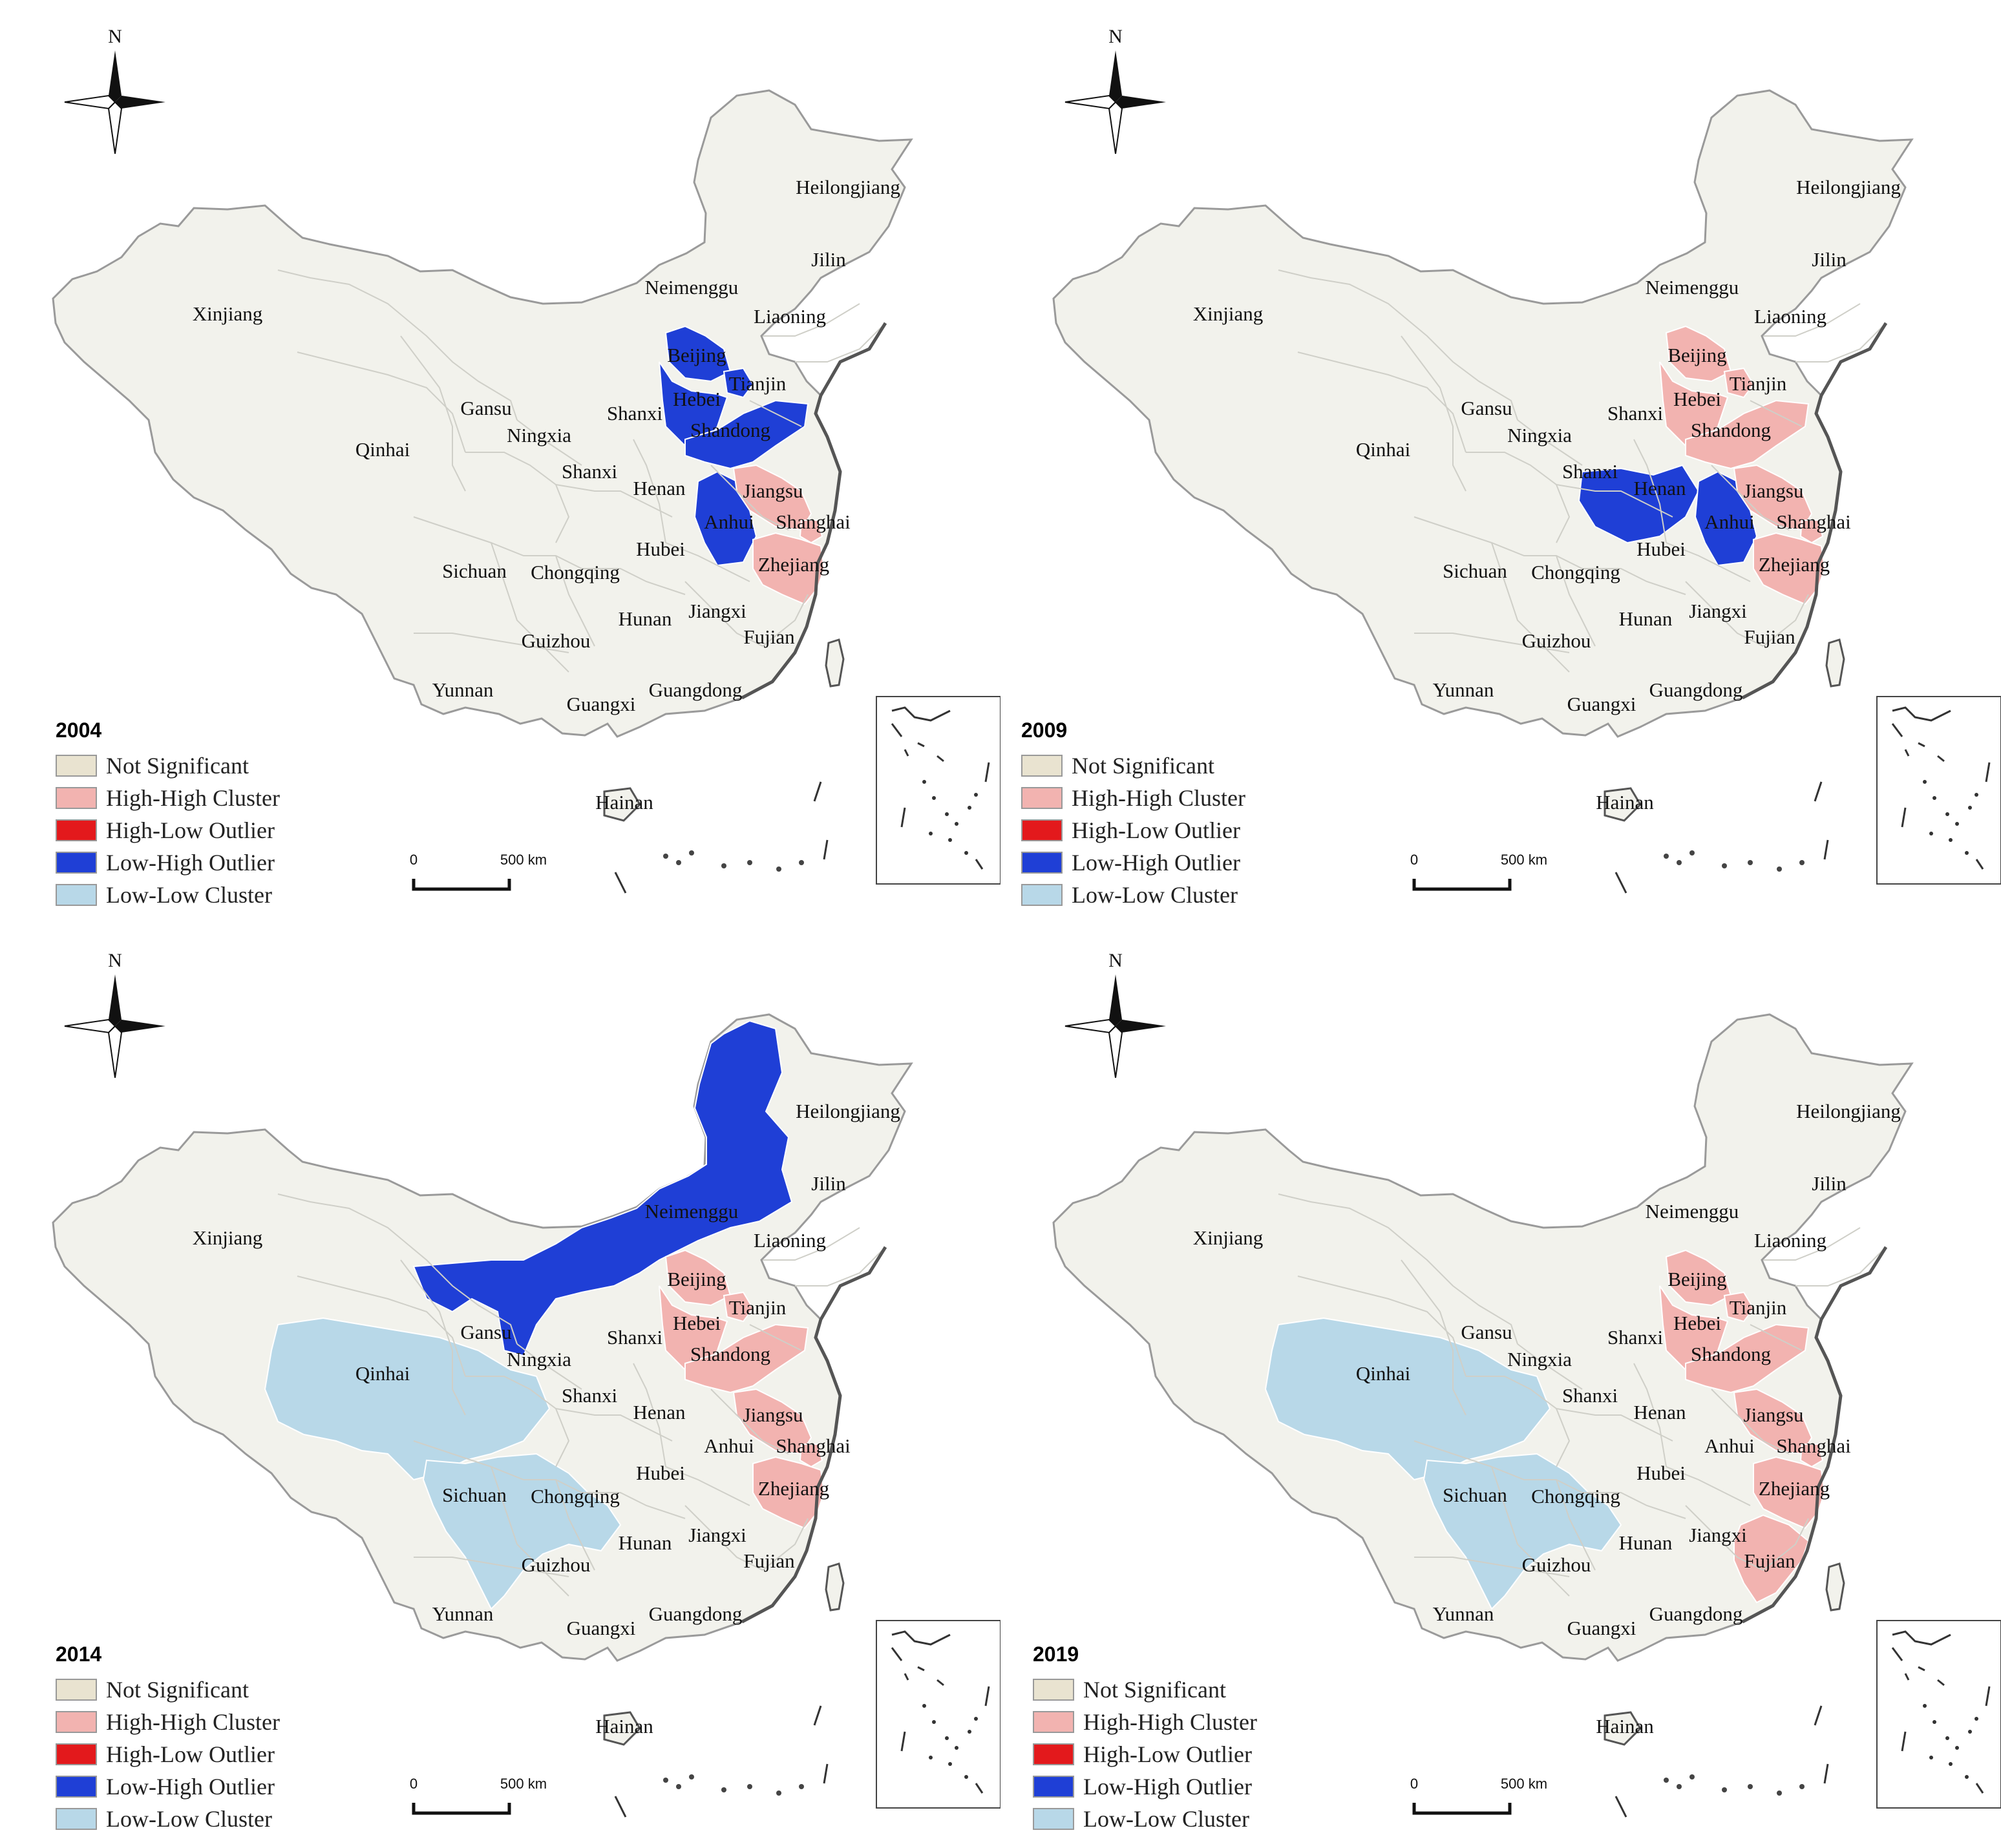 This screenshot has height=1848, width=2001. I want to click on province-label: Heilongjiang, so click(1849, 1111).